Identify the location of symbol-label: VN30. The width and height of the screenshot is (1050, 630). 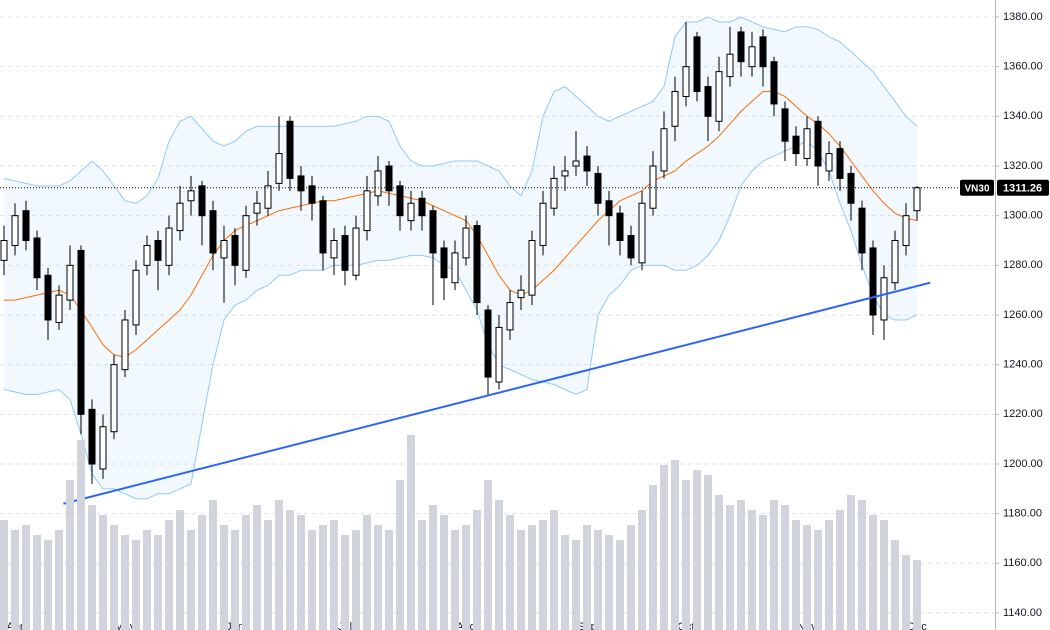
(976, 188).